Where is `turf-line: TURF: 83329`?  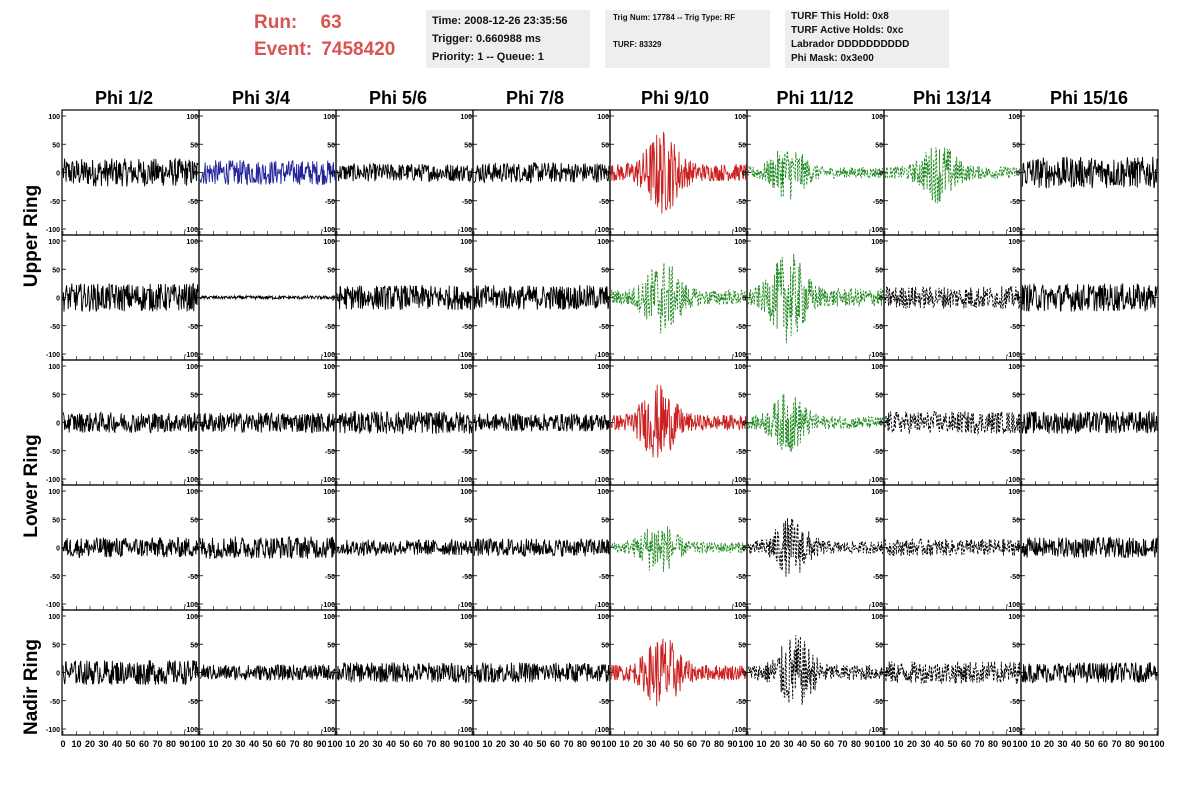 turf-line: TURF: 83329 is located at coordinates (637, 44).